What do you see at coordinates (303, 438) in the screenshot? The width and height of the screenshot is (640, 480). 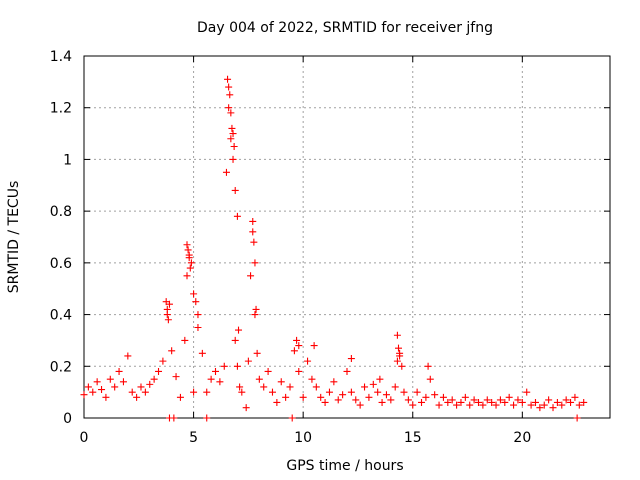 I see `x-tick-label: 10` at bounding box center [303, 438].